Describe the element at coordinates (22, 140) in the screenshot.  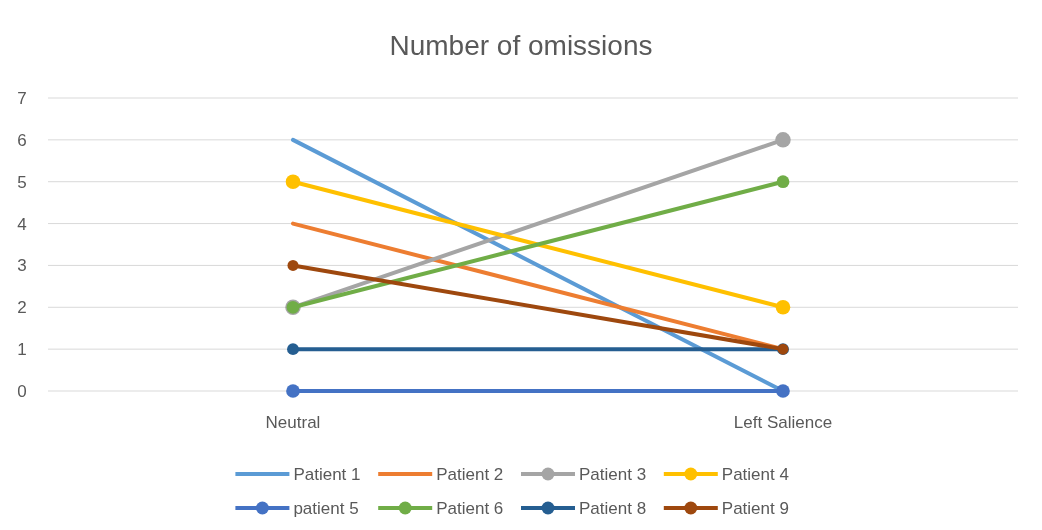
I see `y-tick-label: 6` at that location.